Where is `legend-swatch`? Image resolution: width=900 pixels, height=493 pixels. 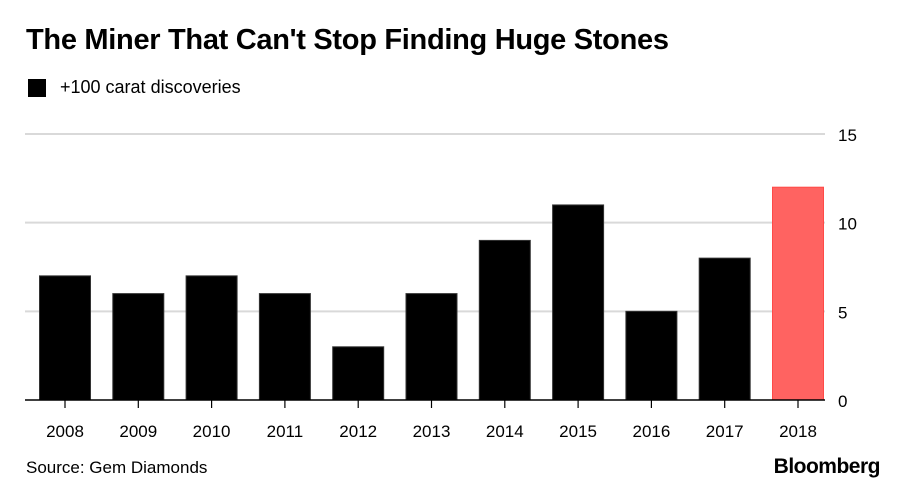
legend-swatch is located at coordinates (37, 87).